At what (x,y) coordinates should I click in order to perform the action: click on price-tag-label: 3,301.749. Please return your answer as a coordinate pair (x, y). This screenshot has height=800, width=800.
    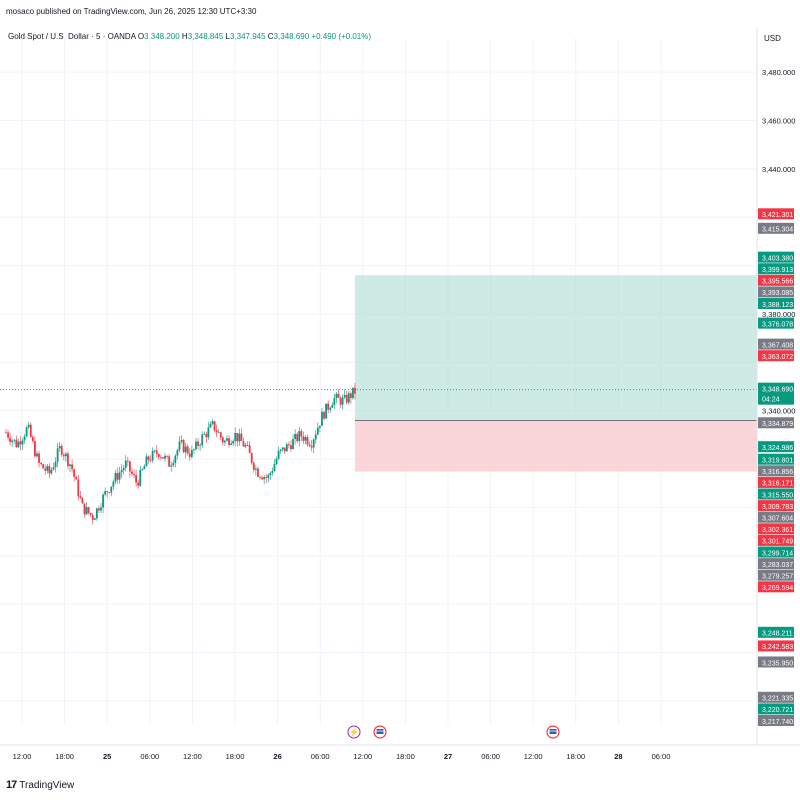
    Looking at the image, I should click on (777, 542).